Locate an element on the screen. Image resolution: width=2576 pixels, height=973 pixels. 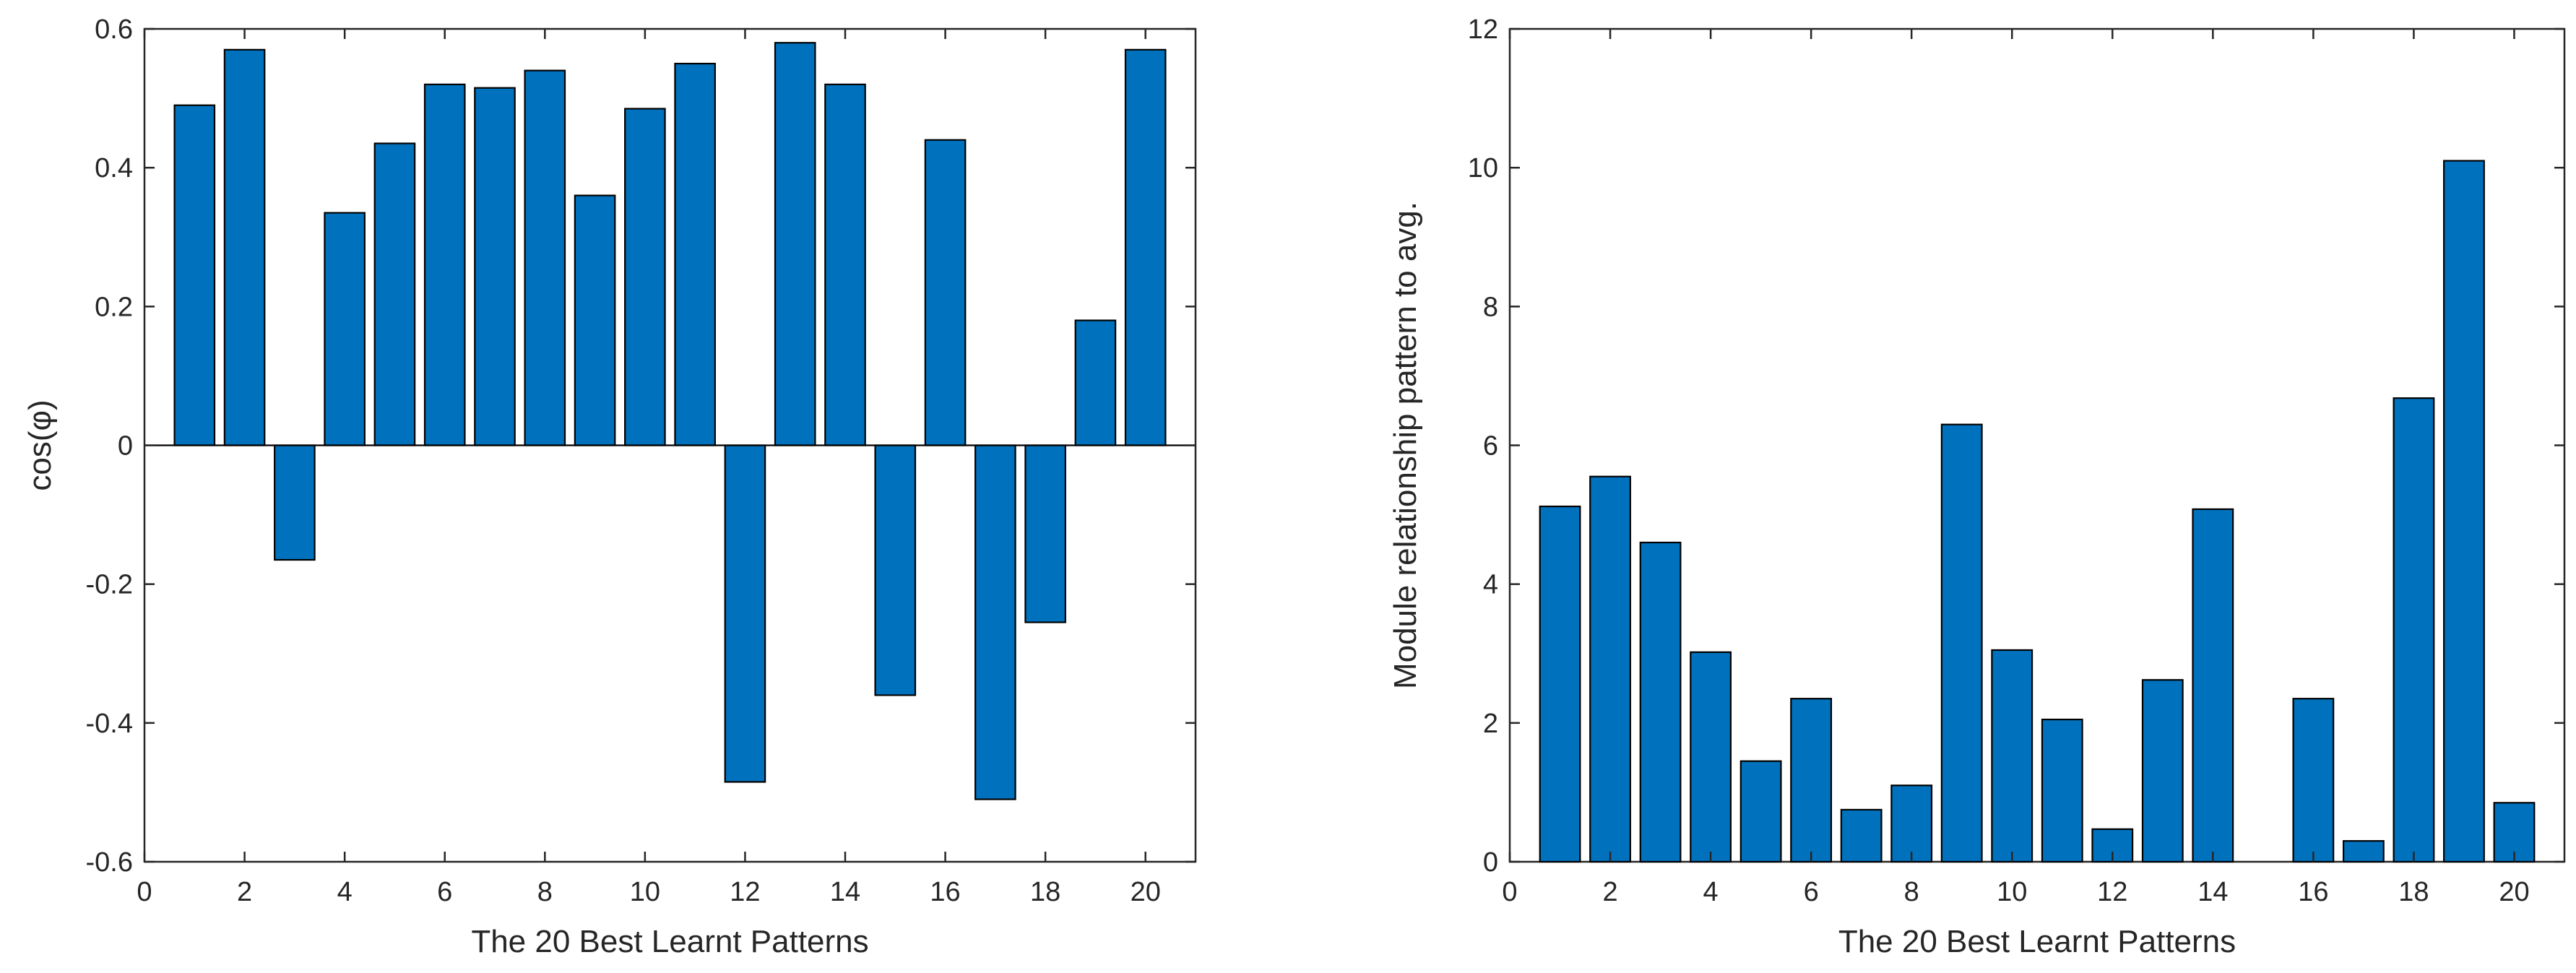
y-tick-label: -0.6 is located at coordinates (109, 862).